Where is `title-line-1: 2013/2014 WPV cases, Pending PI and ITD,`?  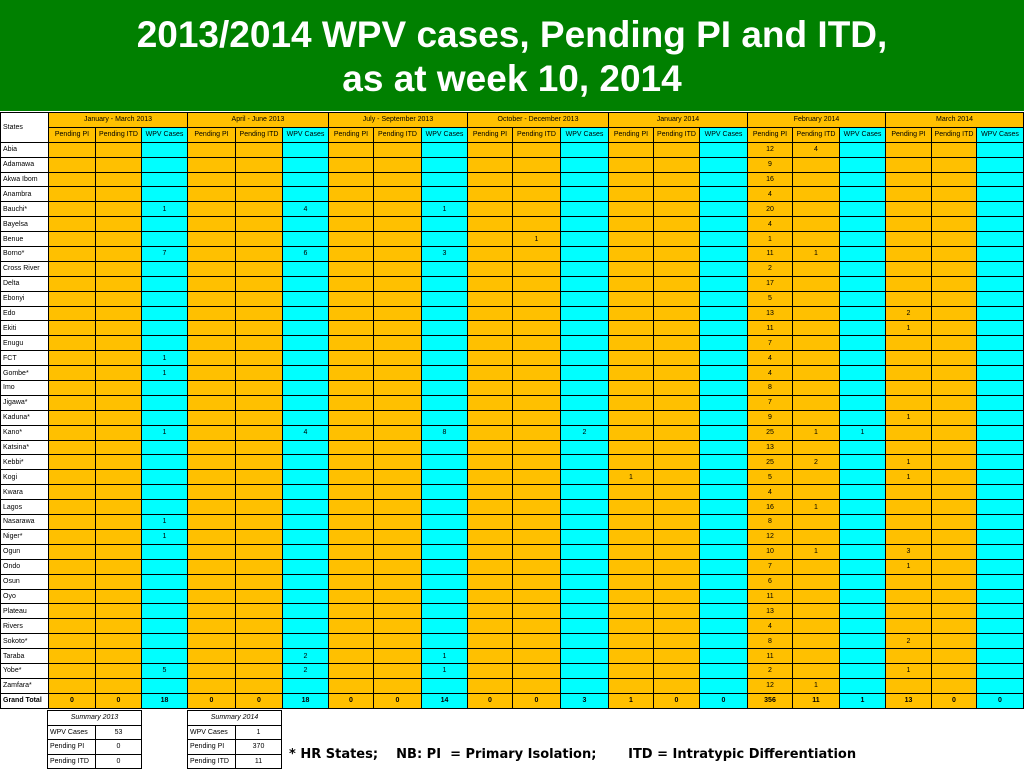
title-line-1: 2013/2014 WPV cases, Pending PI and ITD, is located at coordinates (512, 34).